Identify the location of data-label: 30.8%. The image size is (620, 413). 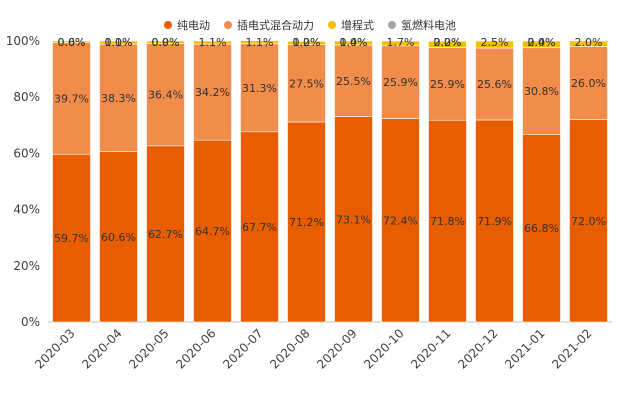
(541, 91).